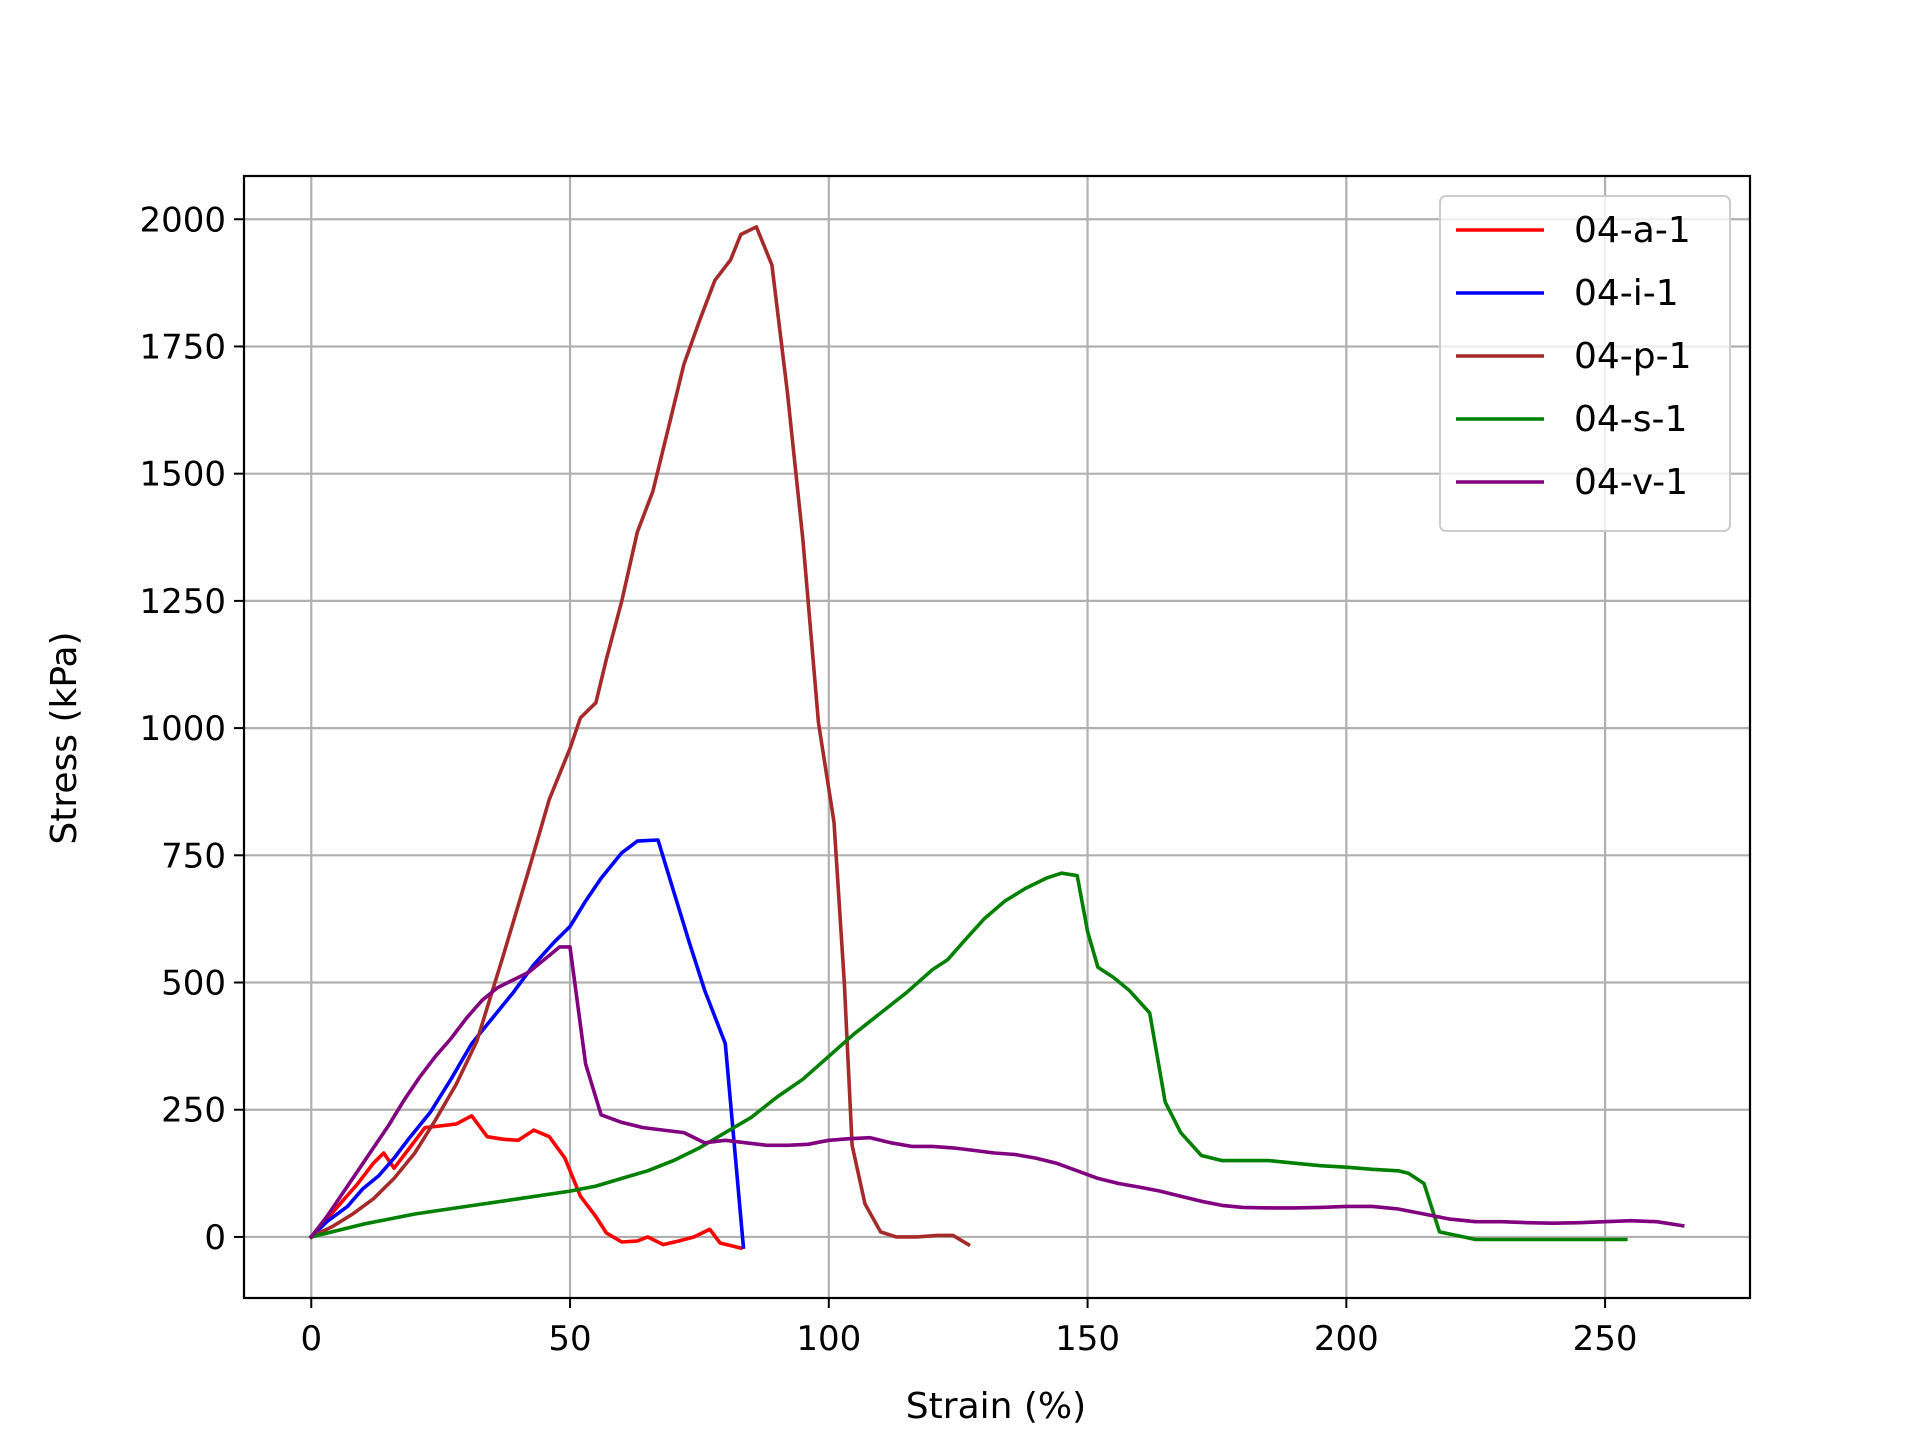  Describe the element at coordinates (1087, 1339) in the screenshot. I see `x-tick-label: 150` at that location.